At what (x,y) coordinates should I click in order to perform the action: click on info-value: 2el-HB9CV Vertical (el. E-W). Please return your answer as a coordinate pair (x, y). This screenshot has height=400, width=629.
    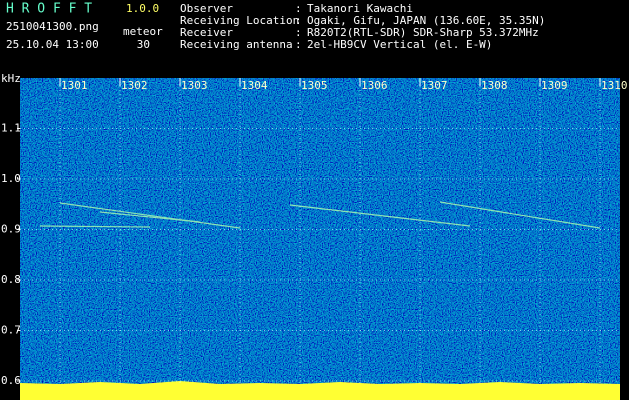
    Looking at the image, I should click on (399, 44).